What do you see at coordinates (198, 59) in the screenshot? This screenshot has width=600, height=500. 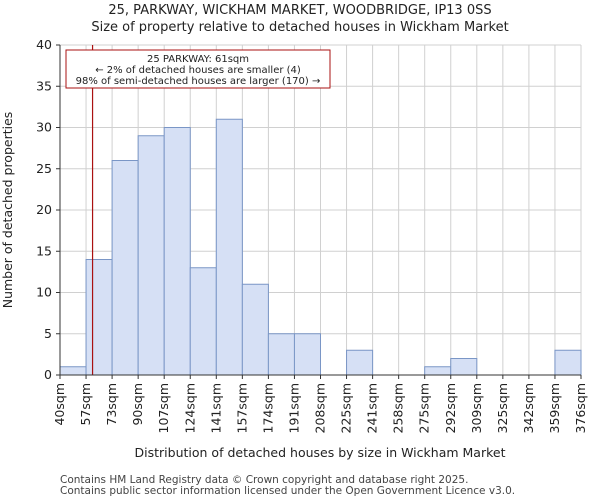 I see `annotation-line1: 25 PARKWAY: 61sqm` at bounding box center [198, 59].